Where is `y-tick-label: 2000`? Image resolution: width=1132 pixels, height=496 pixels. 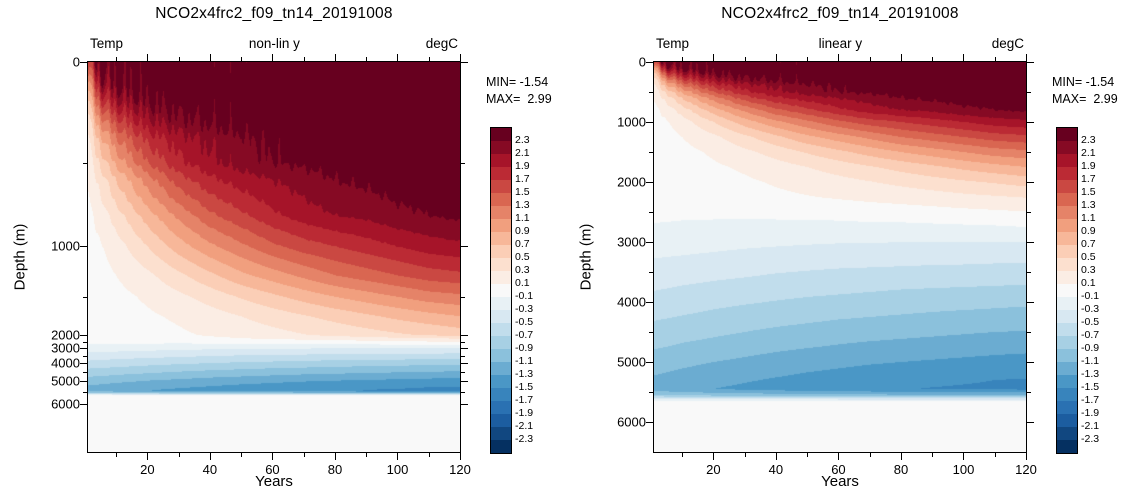 y-tick-label: 2000 is located at coordinates (631, 182).